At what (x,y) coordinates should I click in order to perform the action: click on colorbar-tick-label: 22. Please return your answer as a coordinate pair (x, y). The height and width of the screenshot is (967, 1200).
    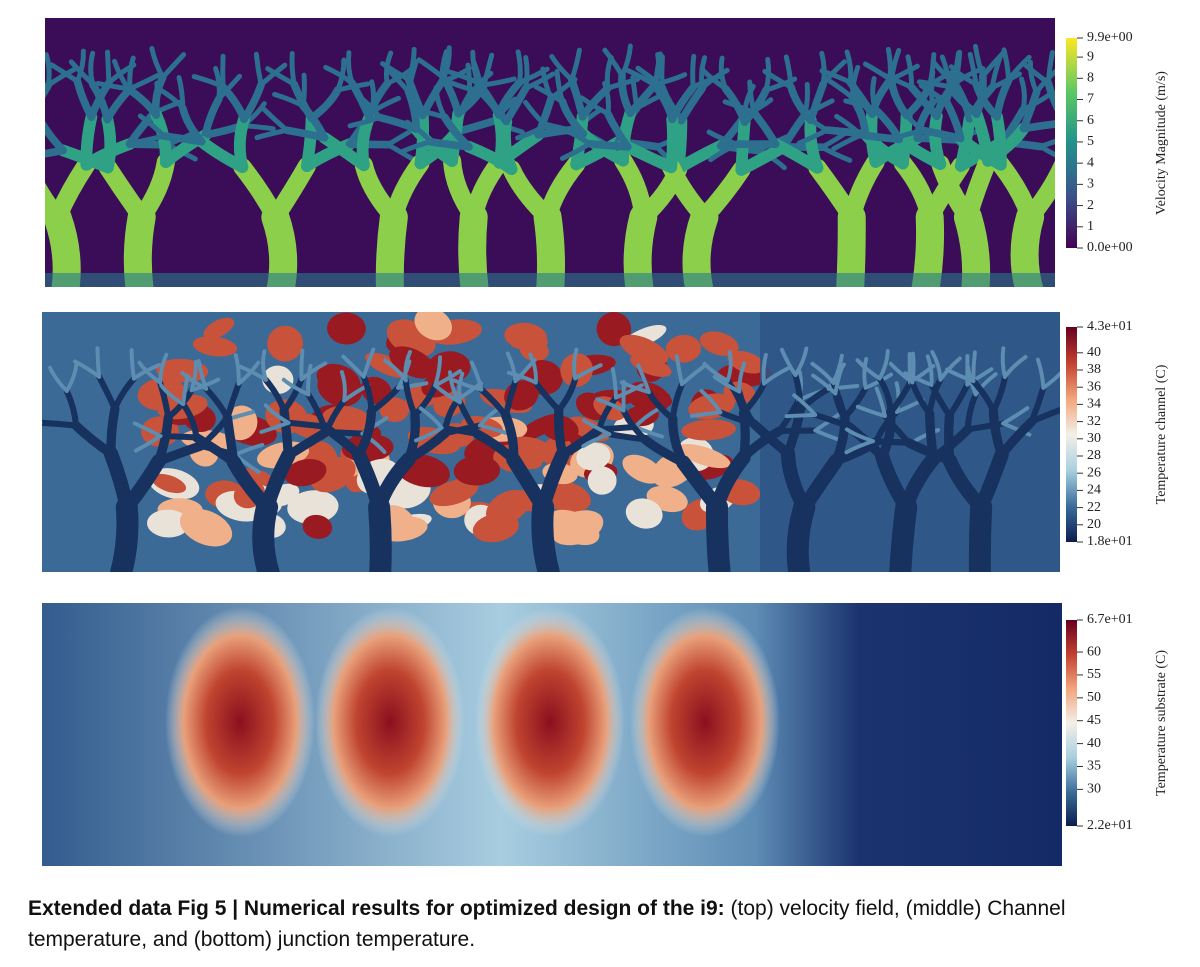
    Looking at the image, I should click on (1094, 507).